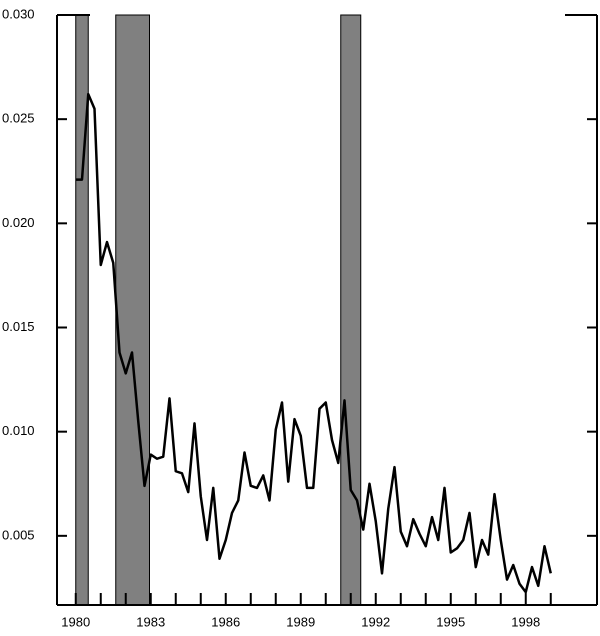 The width and height of the screenshot is (600, 636). I want to click on y-tick-label: 0.010, so click(18, 430).